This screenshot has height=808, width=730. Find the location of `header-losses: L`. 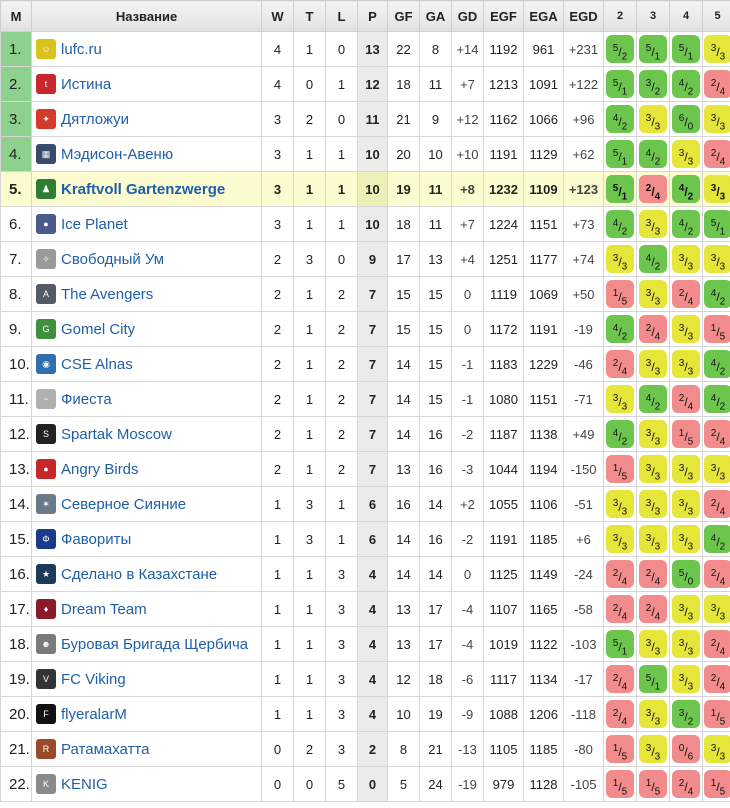

header-losses: L is located at coordinates (341, 16).